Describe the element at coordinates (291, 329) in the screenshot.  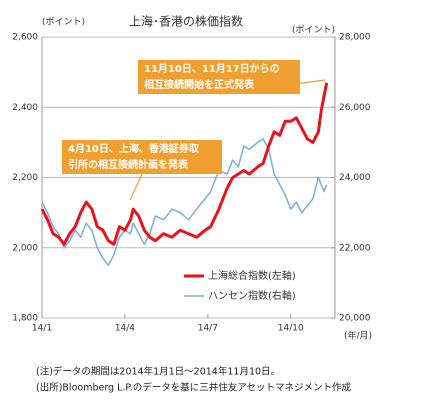
I see `x-tick-label: 14/10` at that location.